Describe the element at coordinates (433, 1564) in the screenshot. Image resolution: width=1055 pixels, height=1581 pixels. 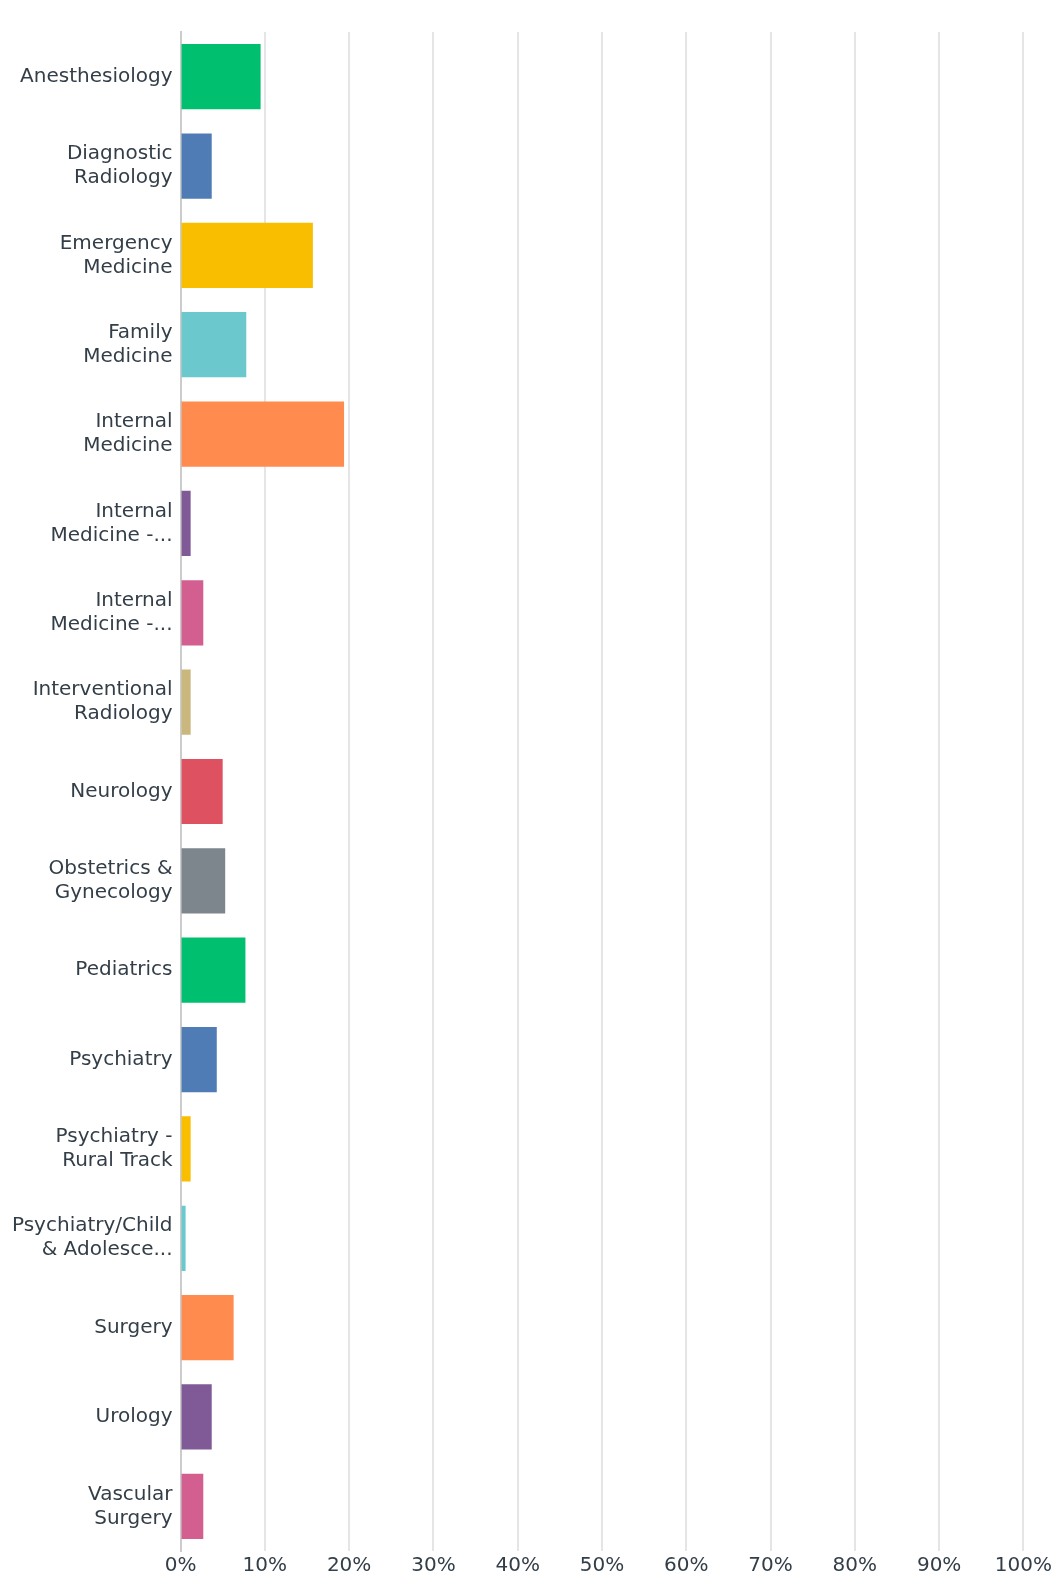
I see `x-tick-label: 30%` at that location.